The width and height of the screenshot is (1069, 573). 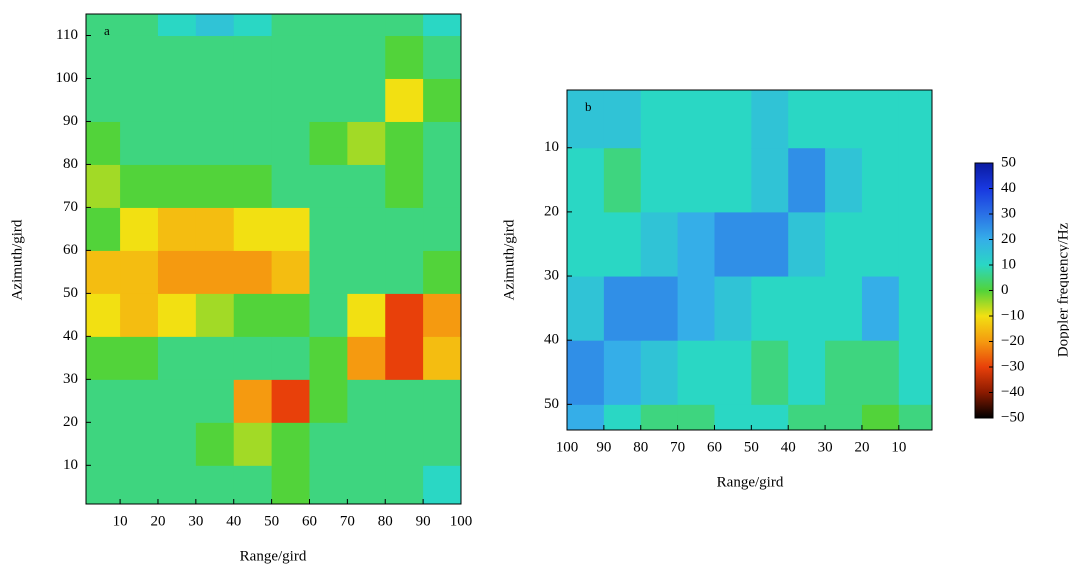 I want to click on x-tick-label: 40, so click(x=233, y=521).